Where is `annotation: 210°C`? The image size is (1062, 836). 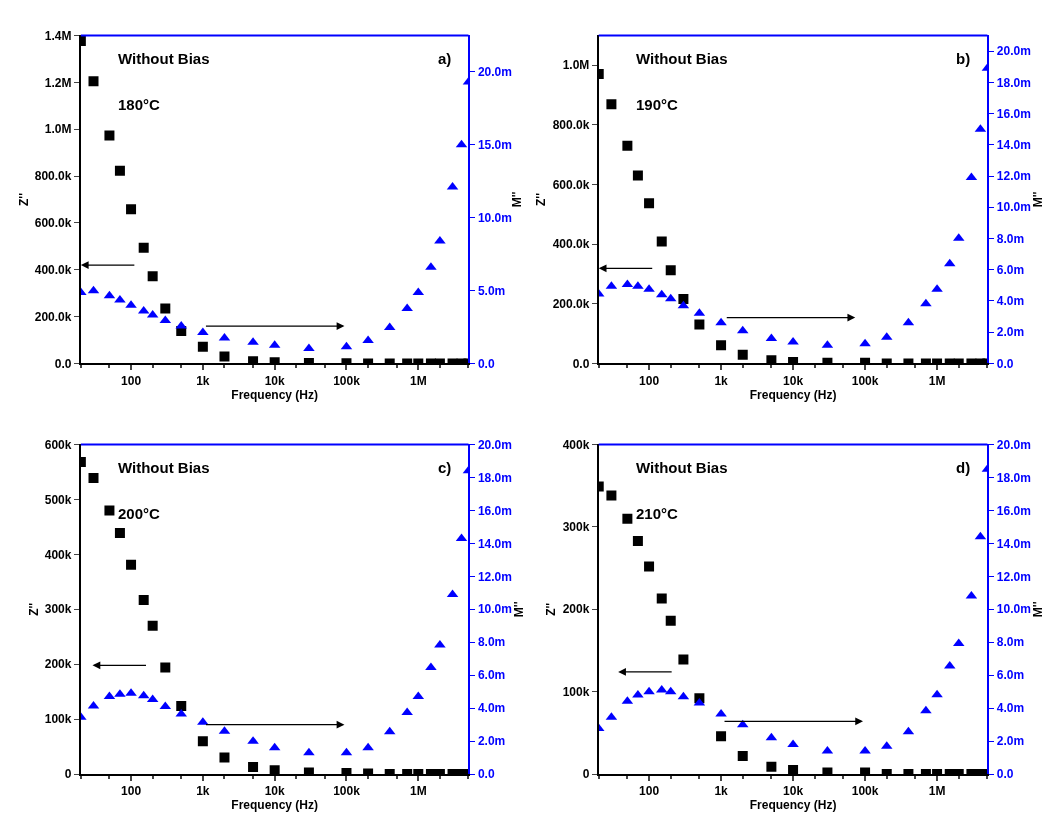
annotation: 210°C is located at coordinates (657, 513).